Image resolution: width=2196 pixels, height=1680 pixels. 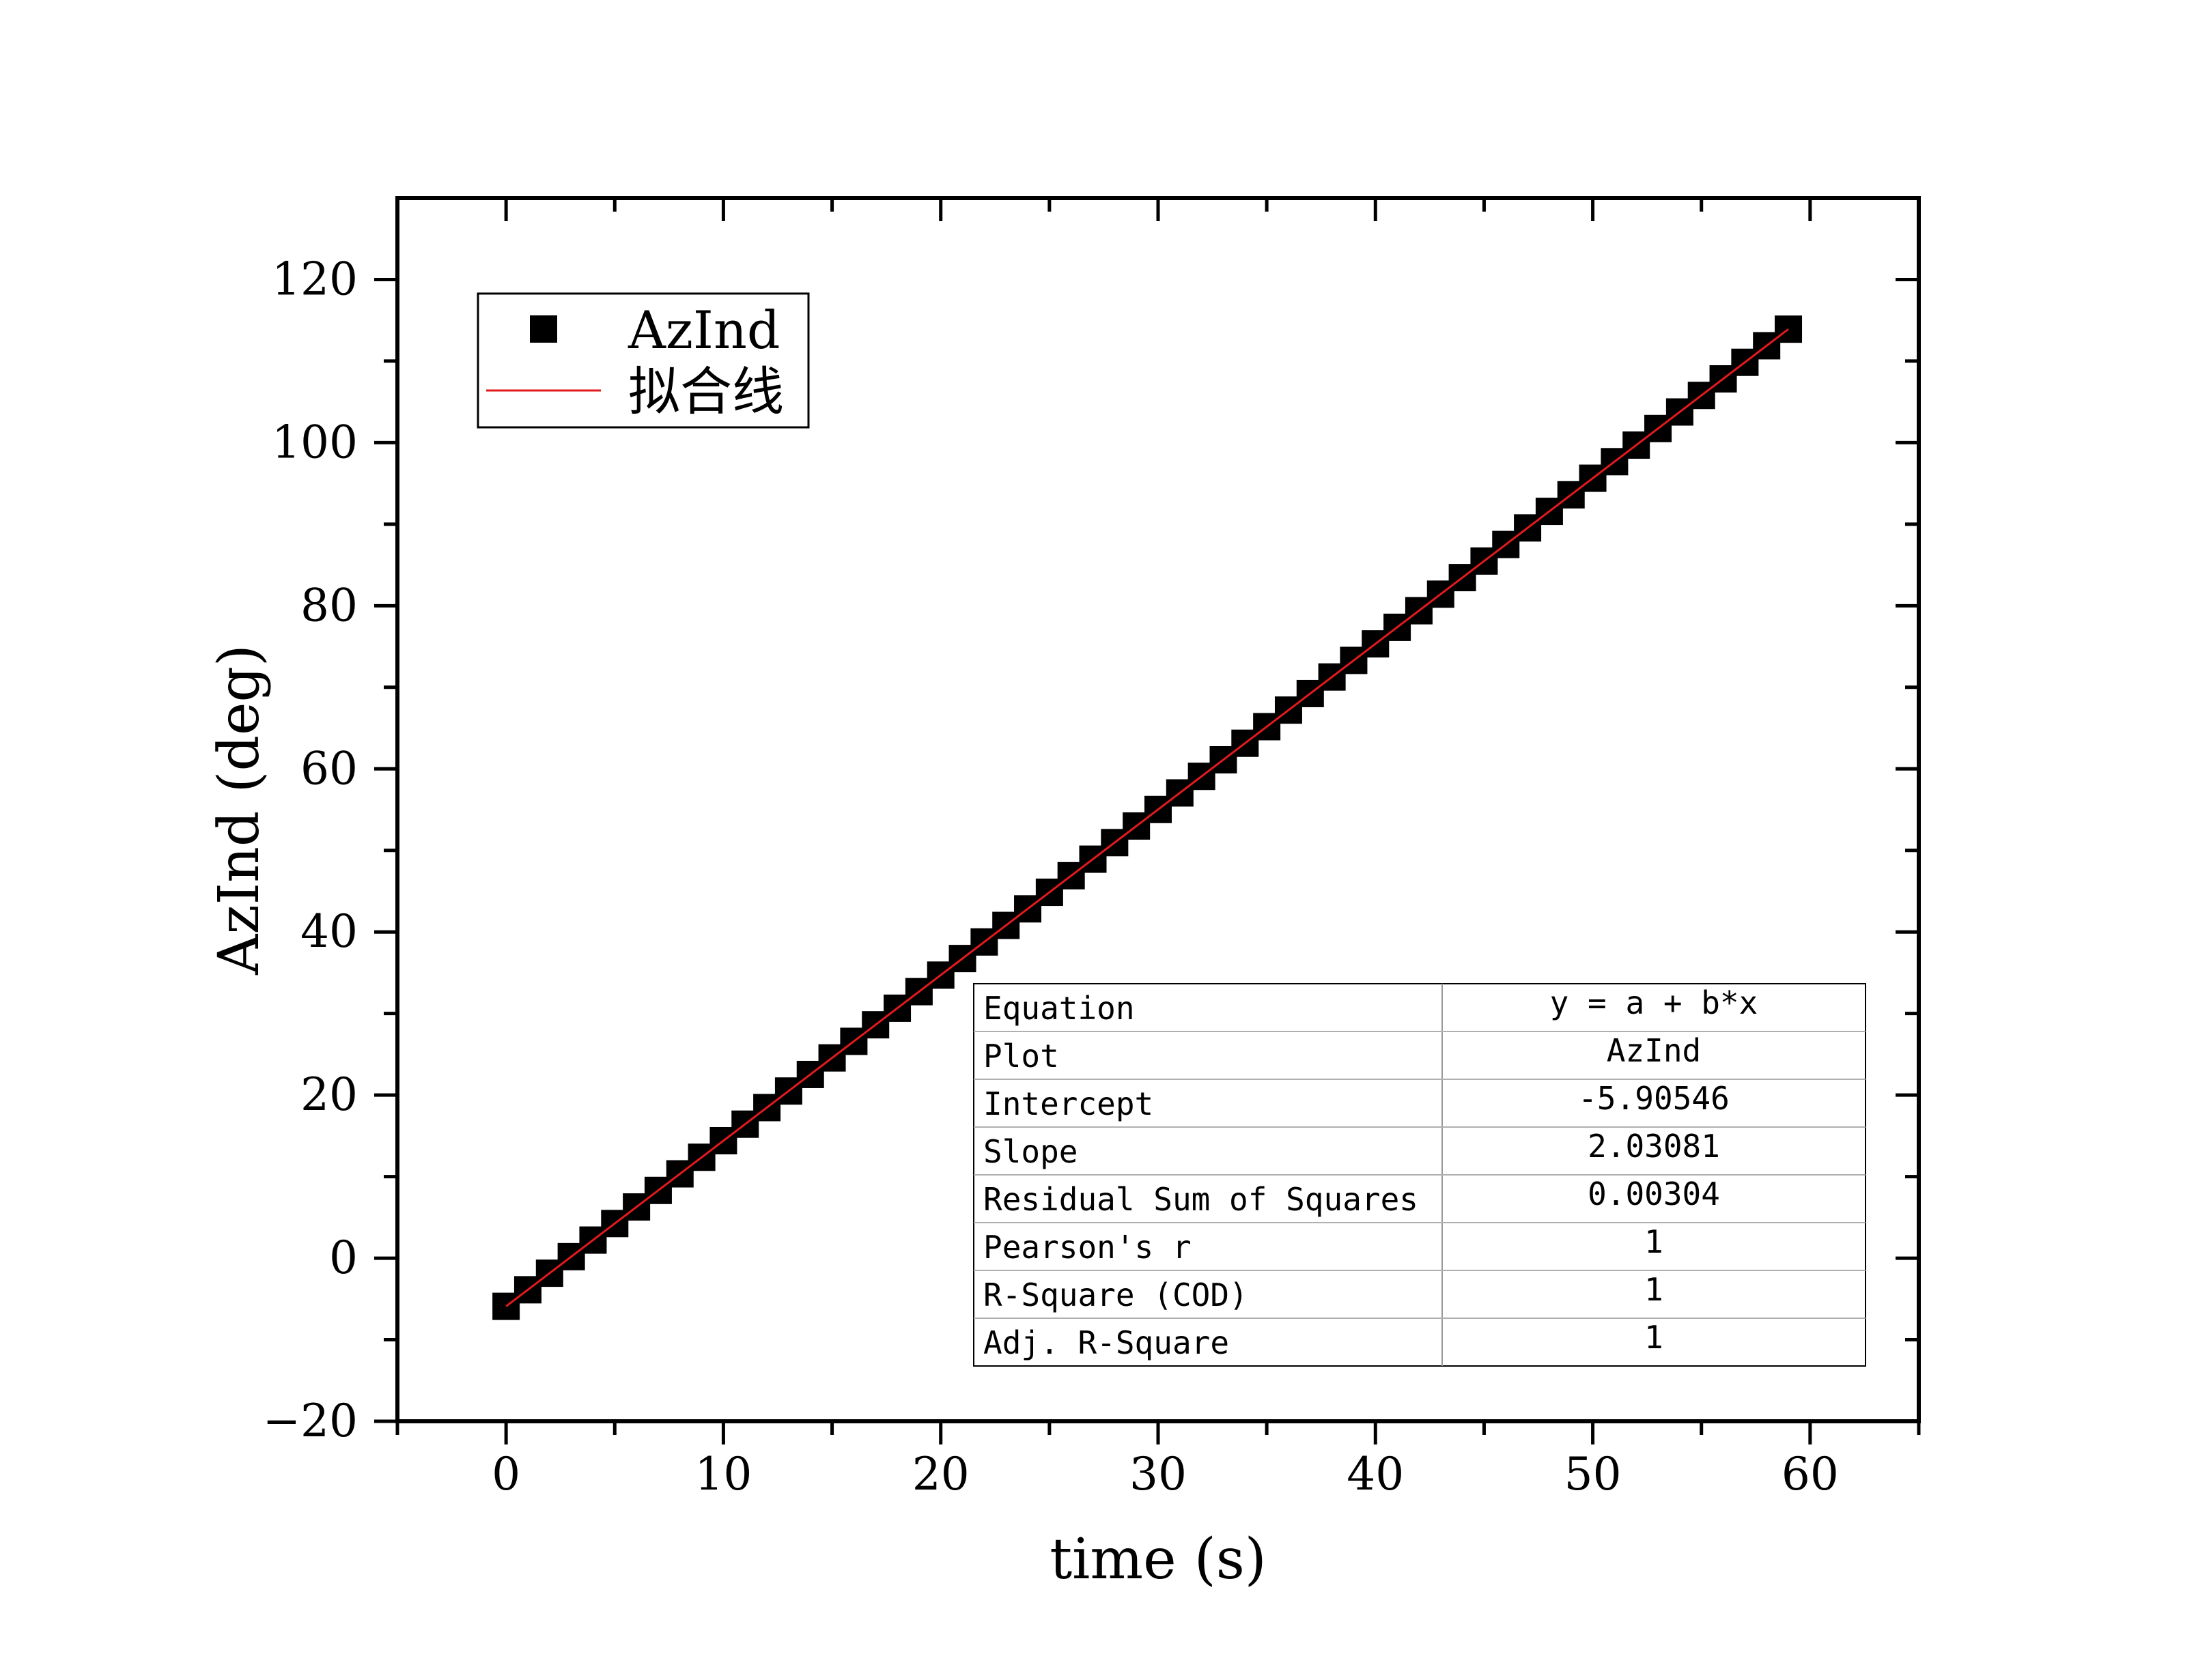 I want to click on legend-marker-square, so click(x=544, y=329).